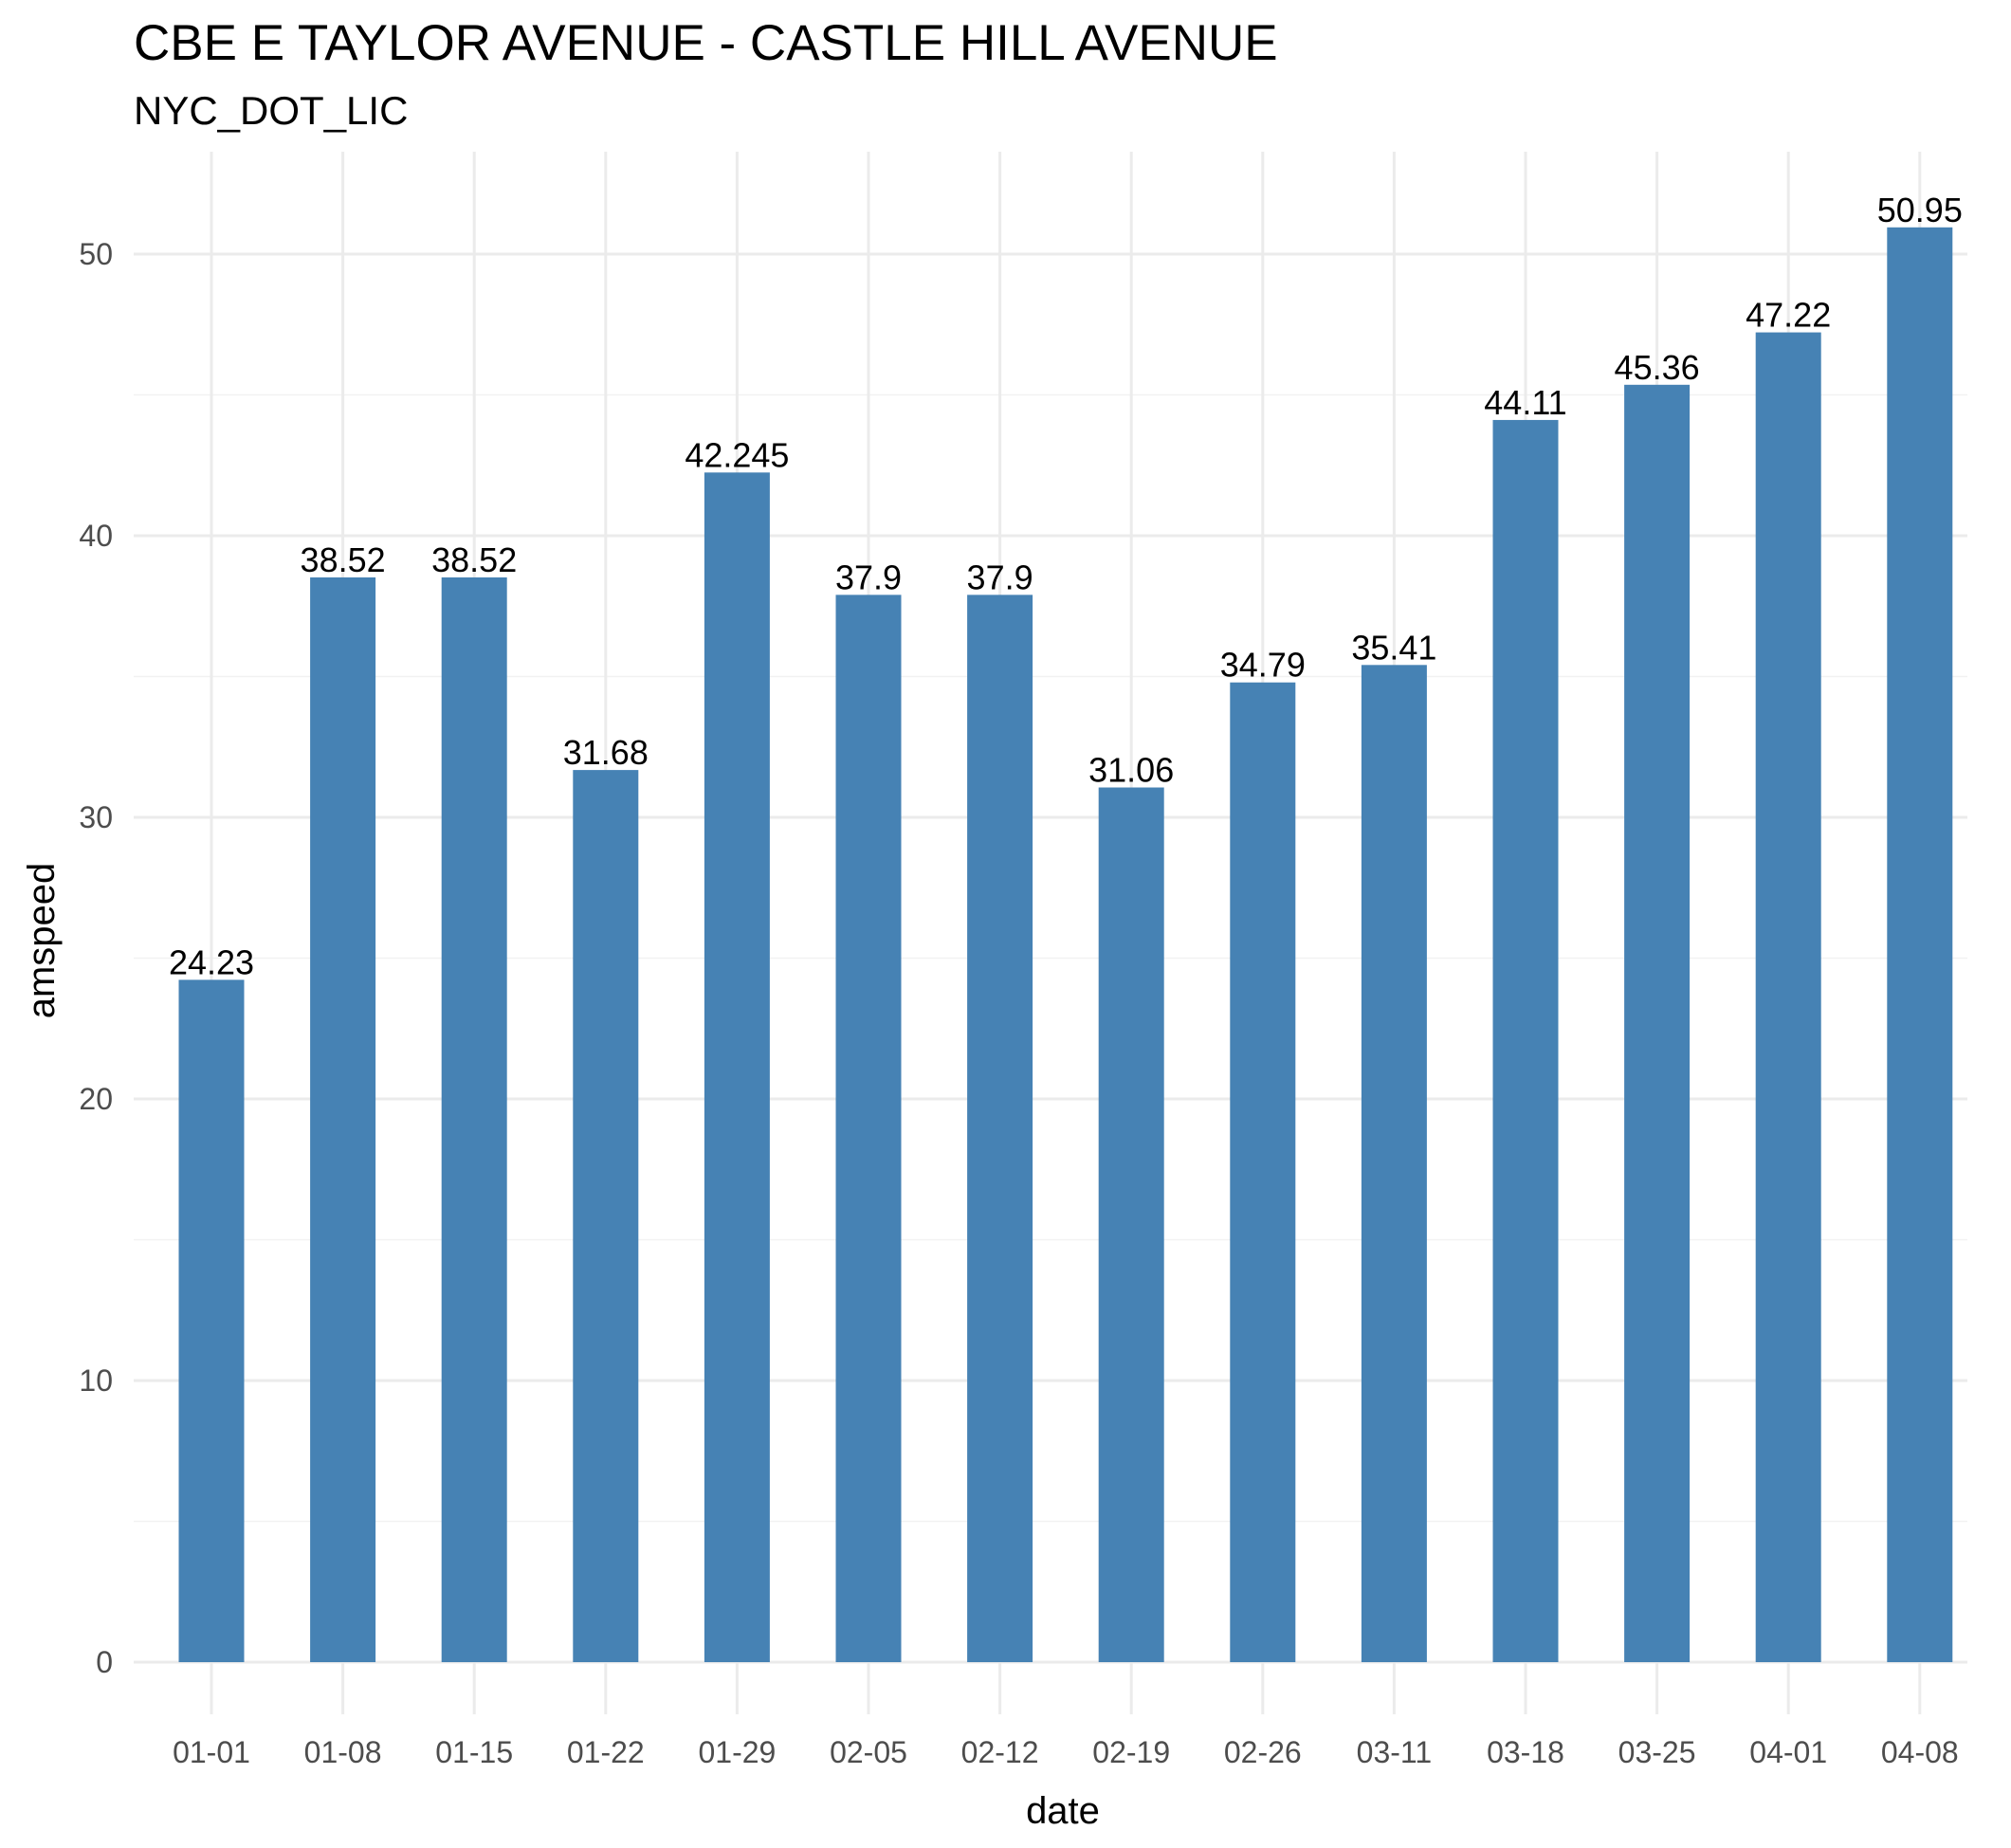 This screenshot has width=2011, height=1848. What do you see at coordinates (1657, 1752) in the screenshot?
I see `x-tick-label: 03-25` at bounding box center [1657, 1752].